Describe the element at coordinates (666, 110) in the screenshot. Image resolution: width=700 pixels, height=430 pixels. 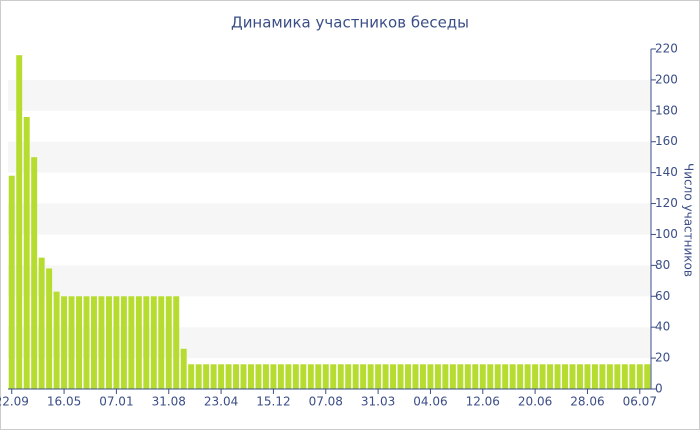
I see `y-tick-label: 180` at that location.